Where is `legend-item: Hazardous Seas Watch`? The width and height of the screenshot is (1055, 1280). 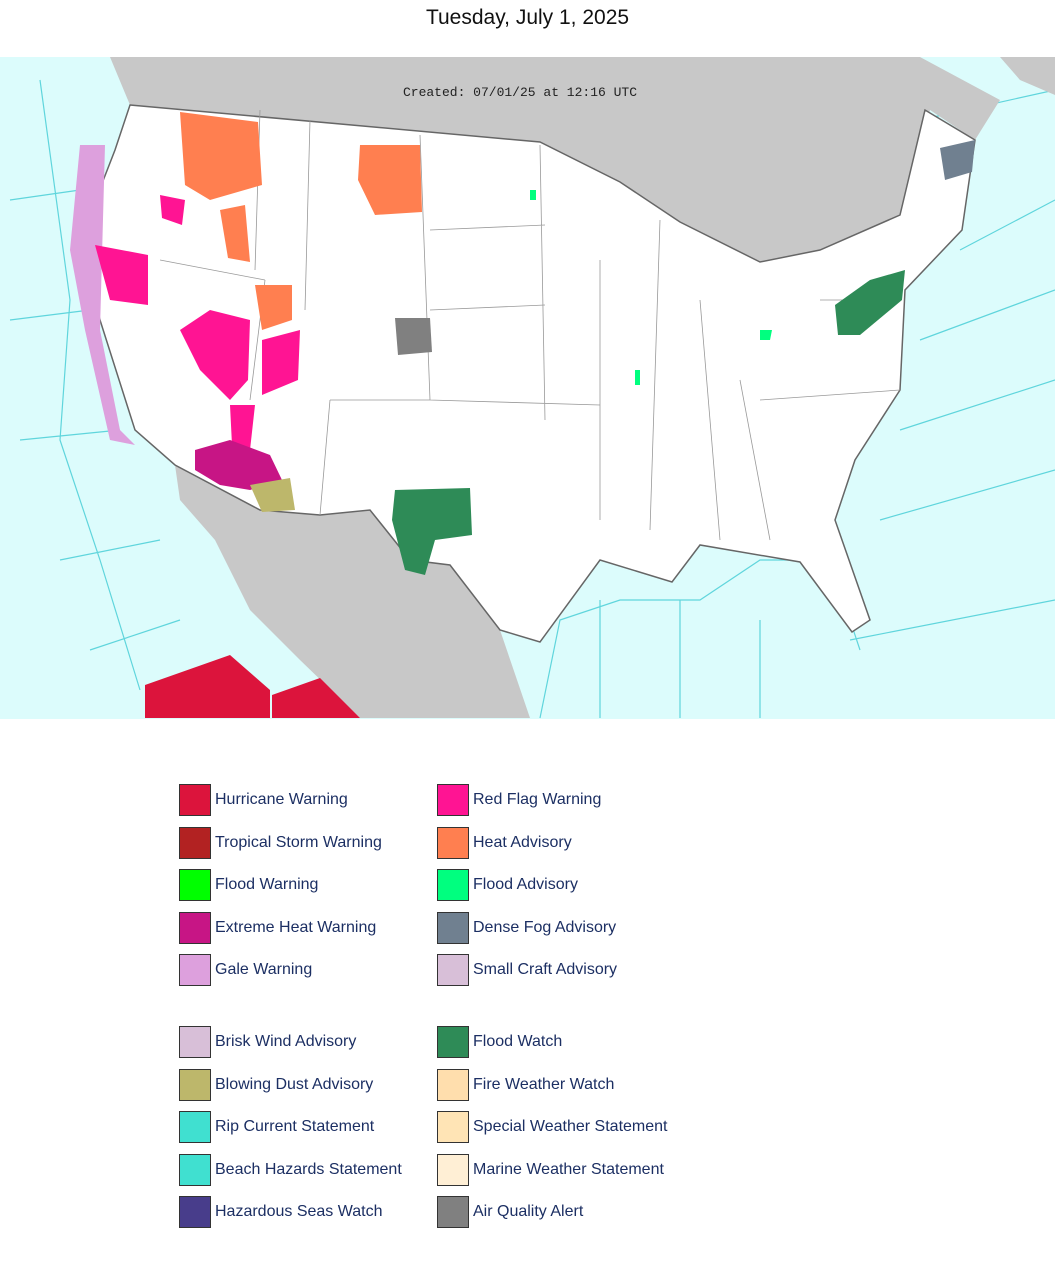 legend-item: Hazardous Seas Watch is located at coordinates (280, 1212).